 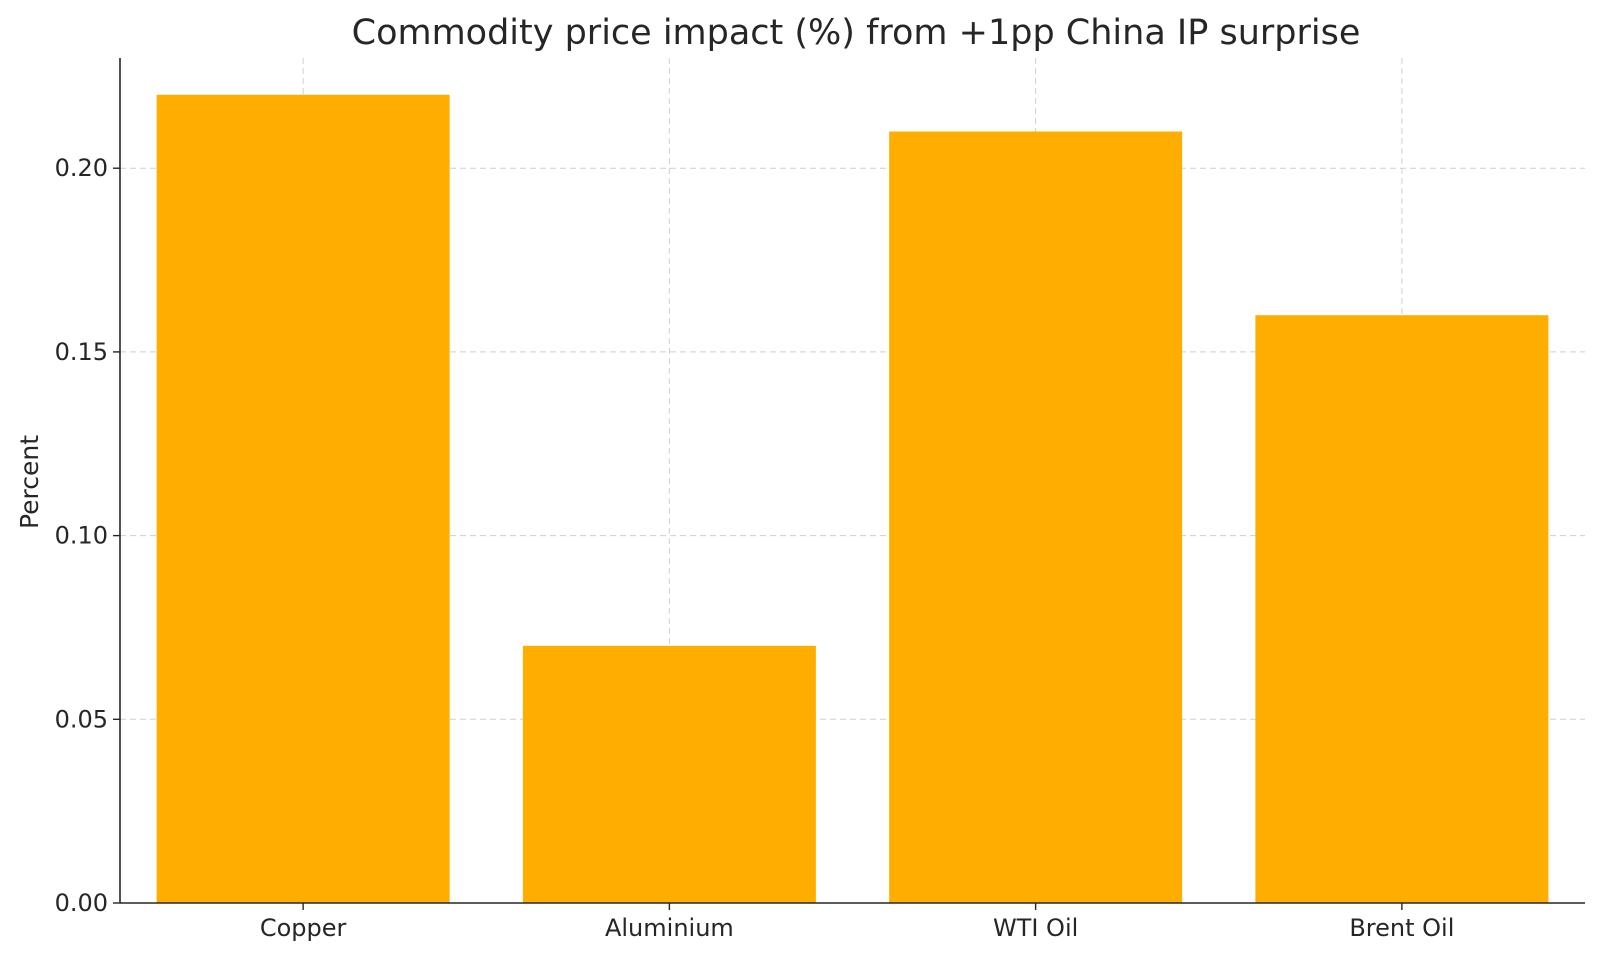 I want to click on x-axis-ticks: Copper Aluminium WTI Oil Brent Oil, so click(x=857, y=922).